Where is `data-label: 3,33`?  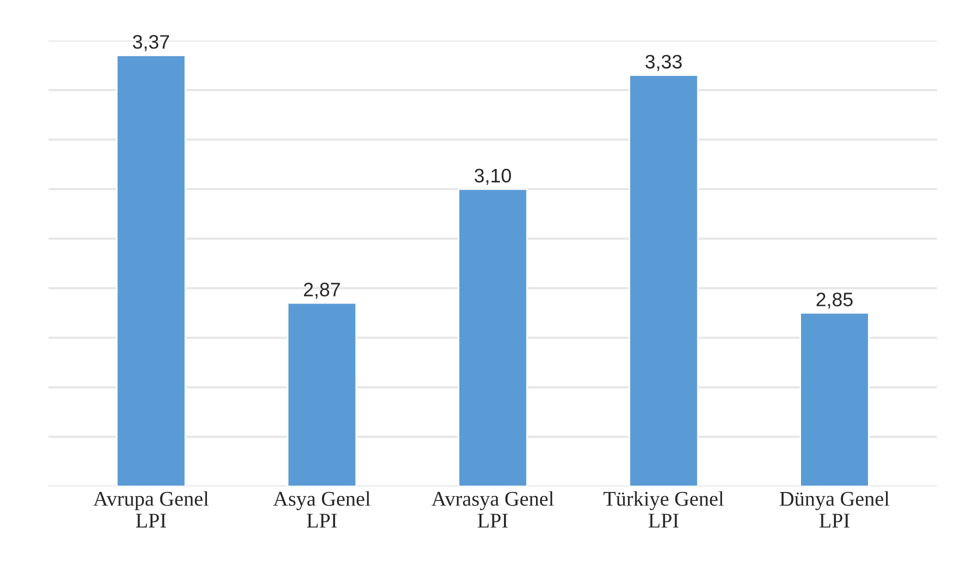 data-label: 3,33 is located at coordinates (663, 62).